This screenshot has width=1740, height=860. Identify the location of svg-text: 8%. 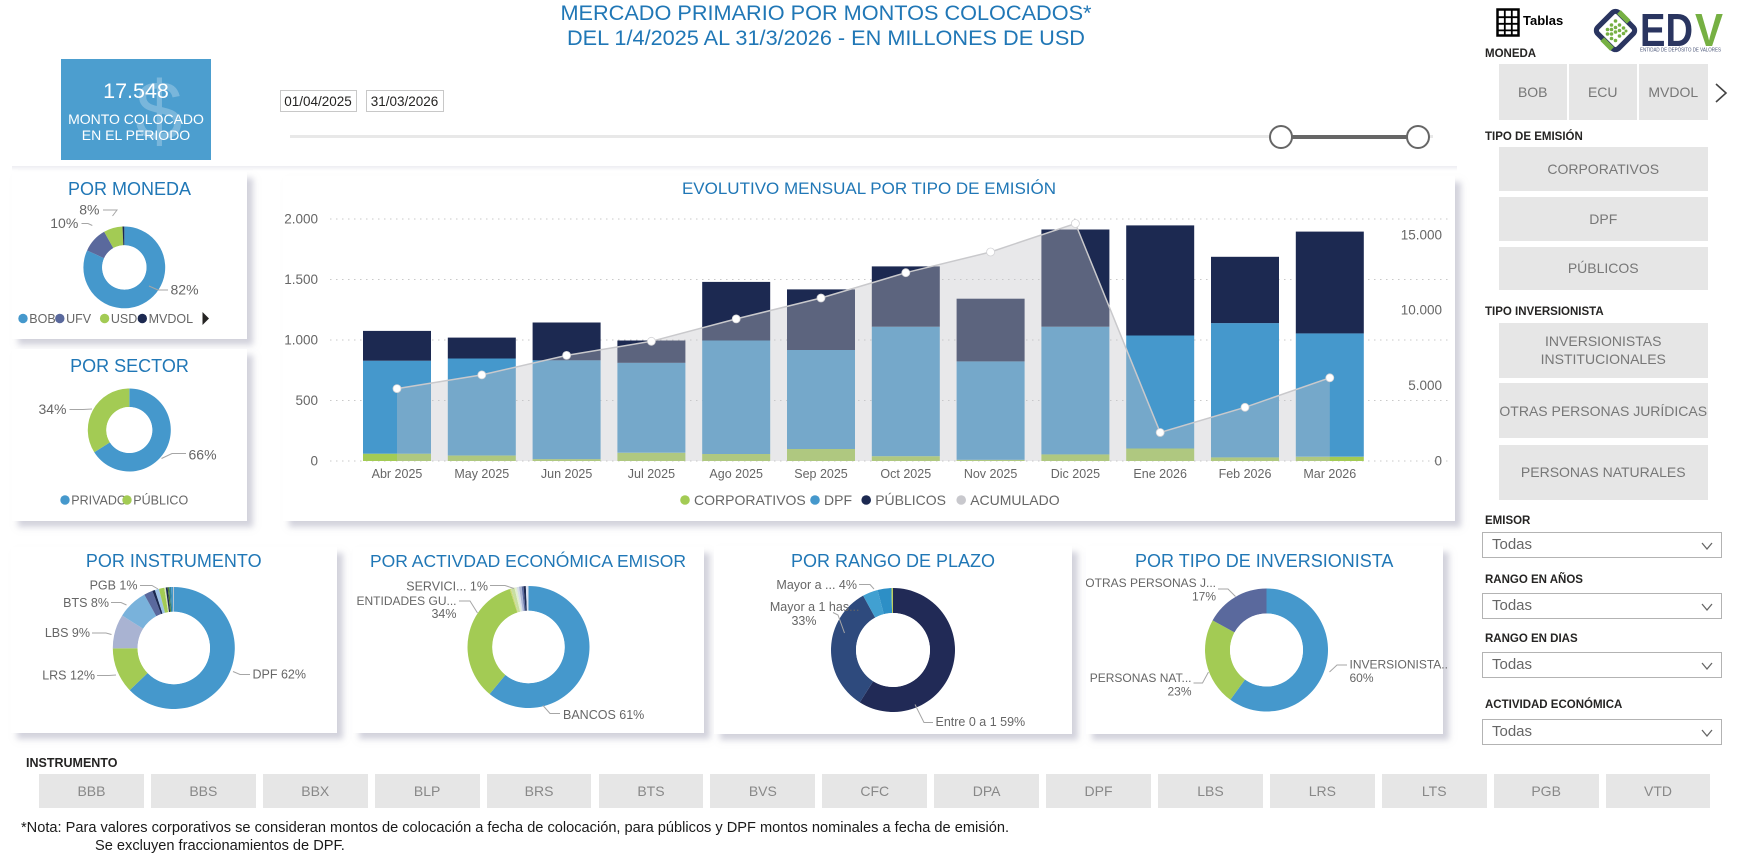
(89, 210).